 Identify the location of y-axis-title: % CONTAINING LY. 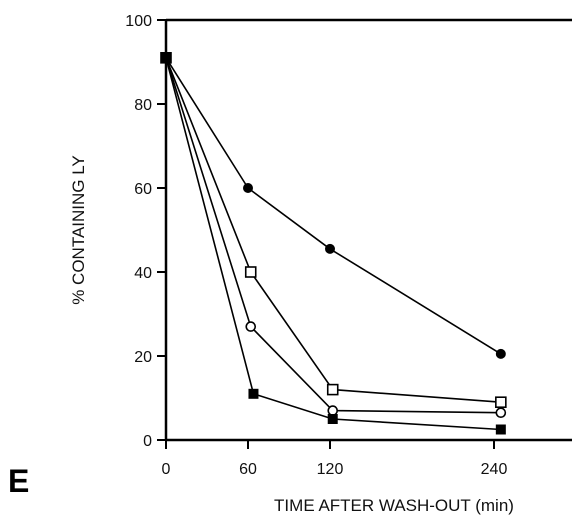
(78, 230).